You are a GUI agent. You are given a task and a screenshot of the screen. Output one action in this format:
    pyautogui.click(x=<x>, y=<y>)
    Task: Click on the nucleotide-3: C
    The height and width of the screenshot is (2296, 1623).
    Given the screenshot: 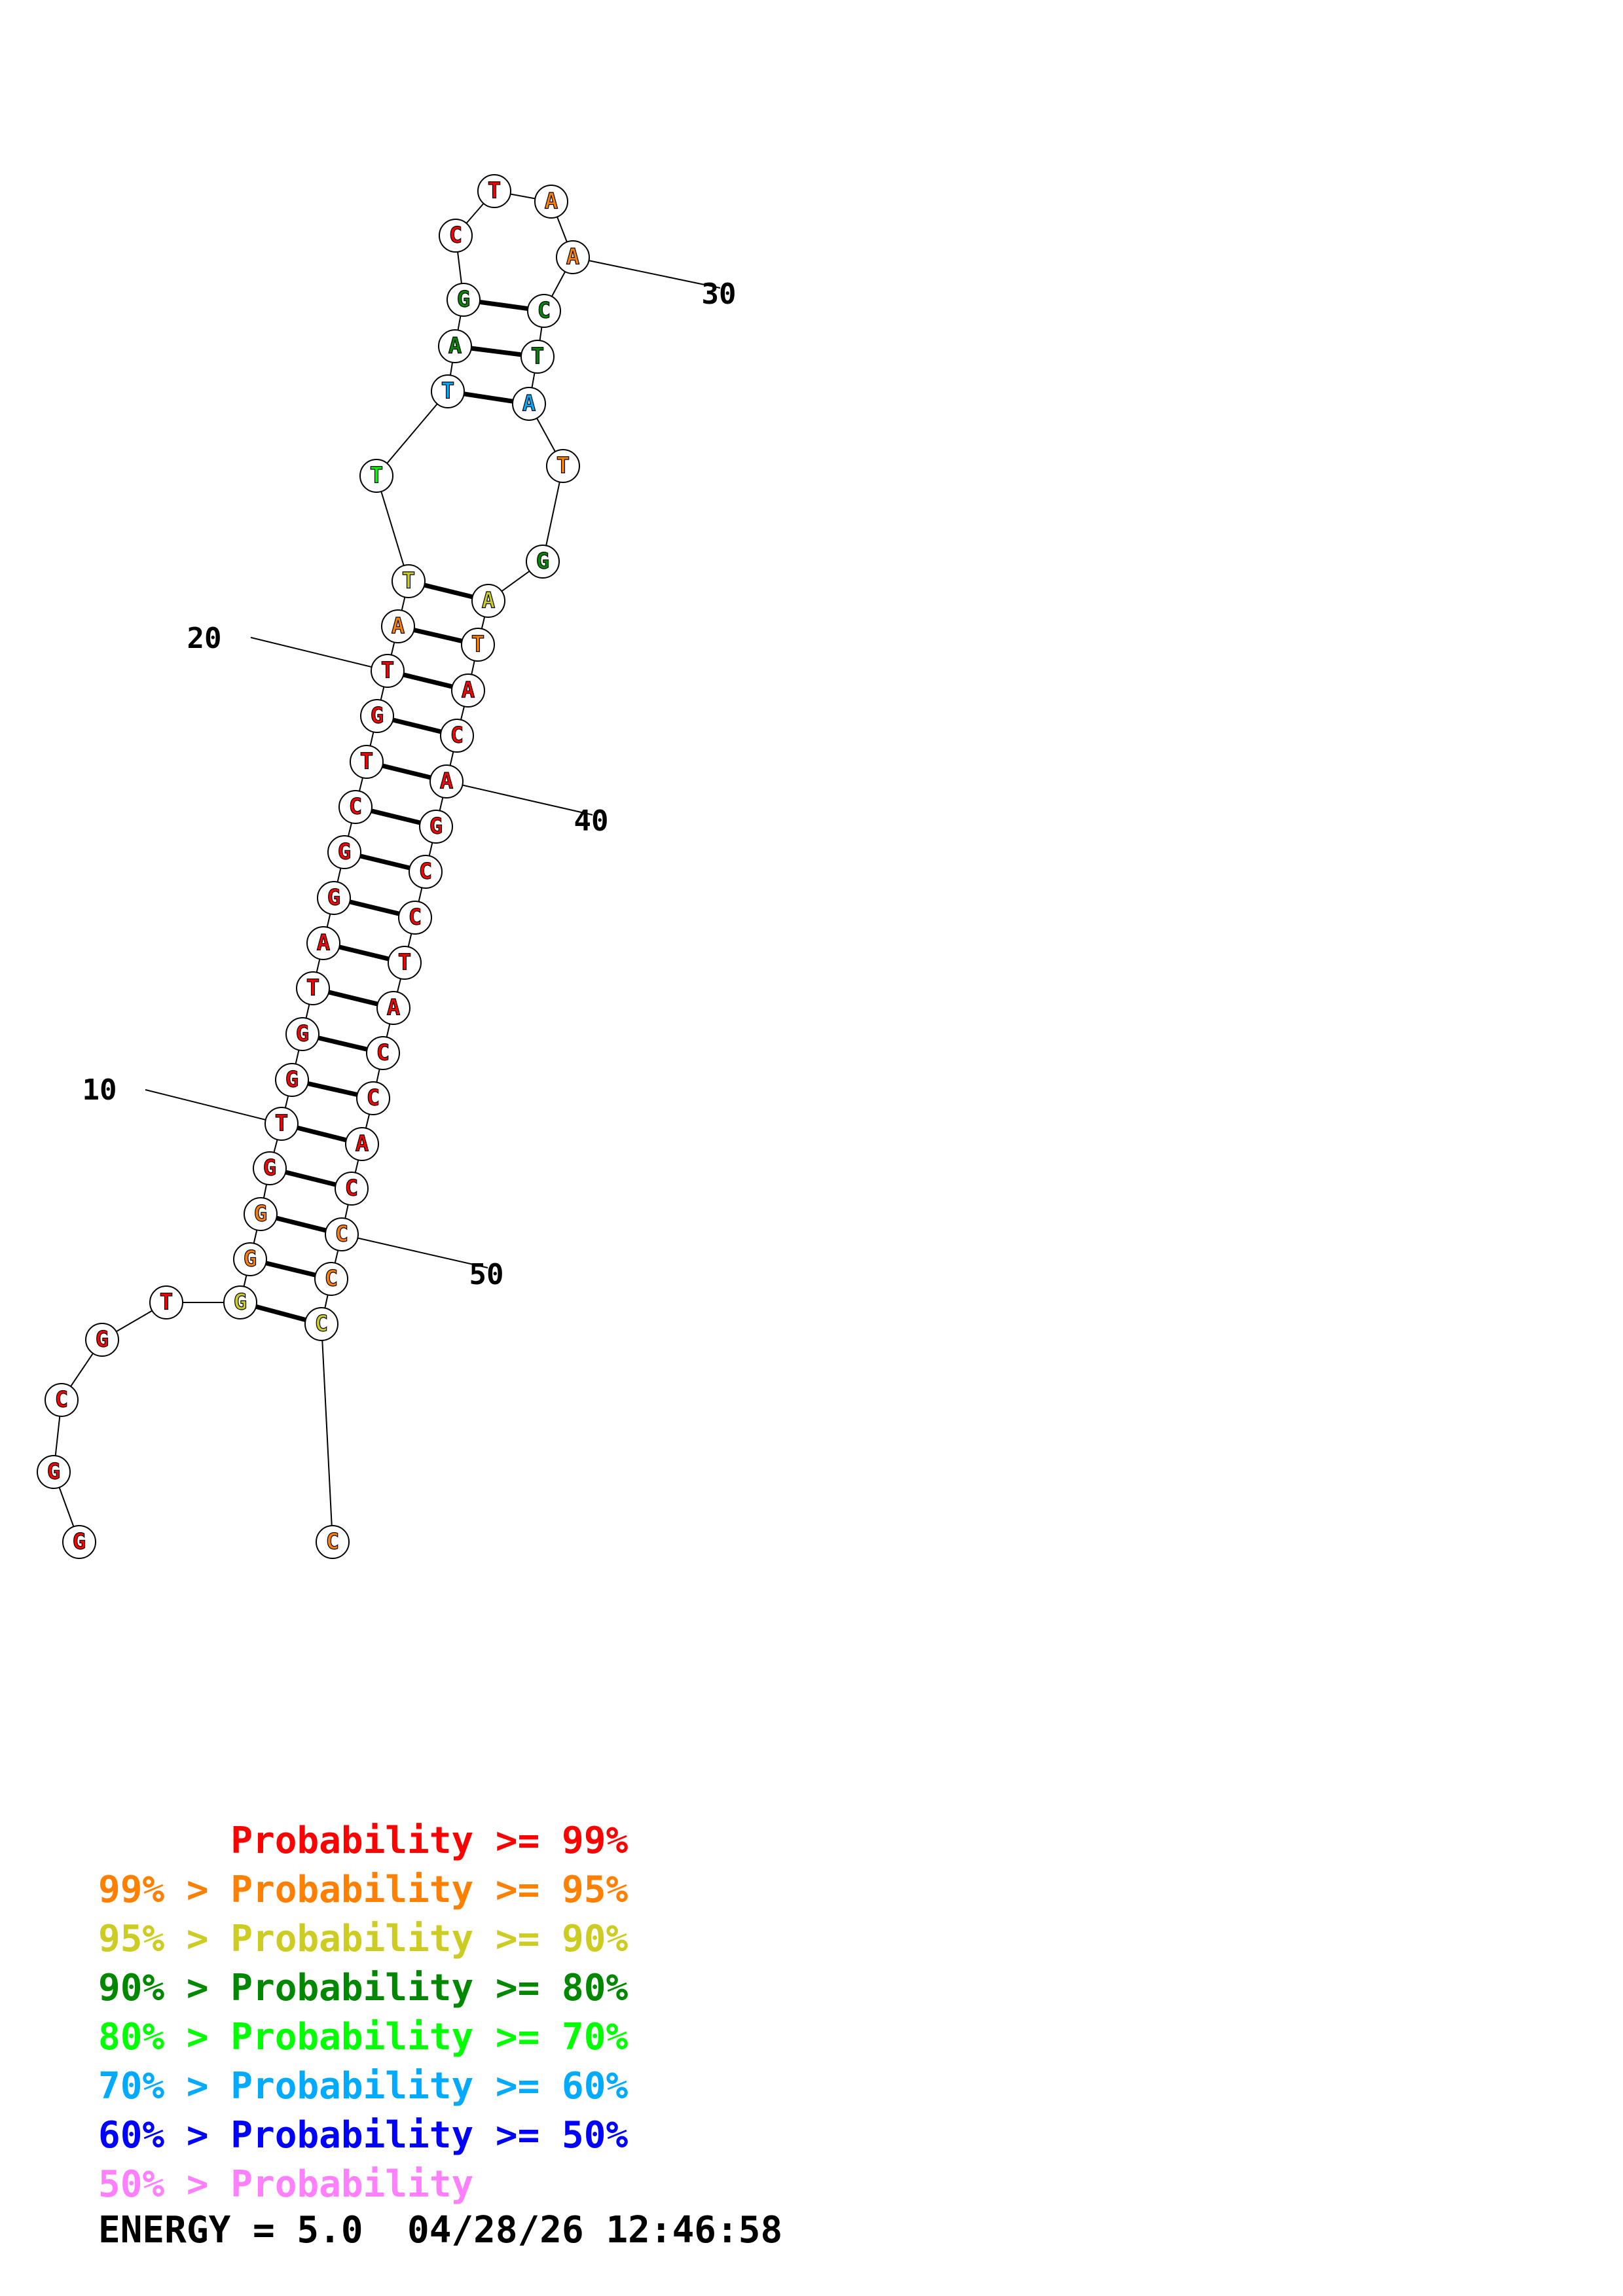 What is the action you would take?
    pyautogui.click(x=62, y=1400)
    